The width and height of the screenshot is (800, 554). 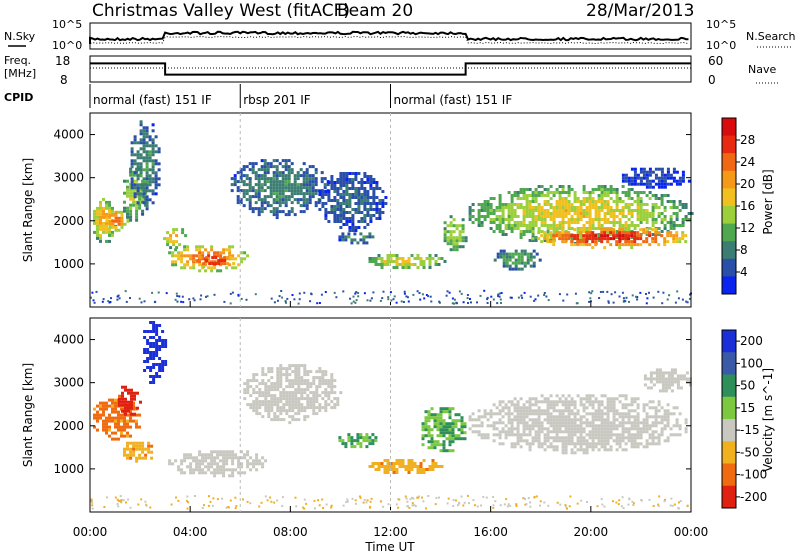 I want to click on power-colorbar-tick-label: 12, so click(x=747, y=228).